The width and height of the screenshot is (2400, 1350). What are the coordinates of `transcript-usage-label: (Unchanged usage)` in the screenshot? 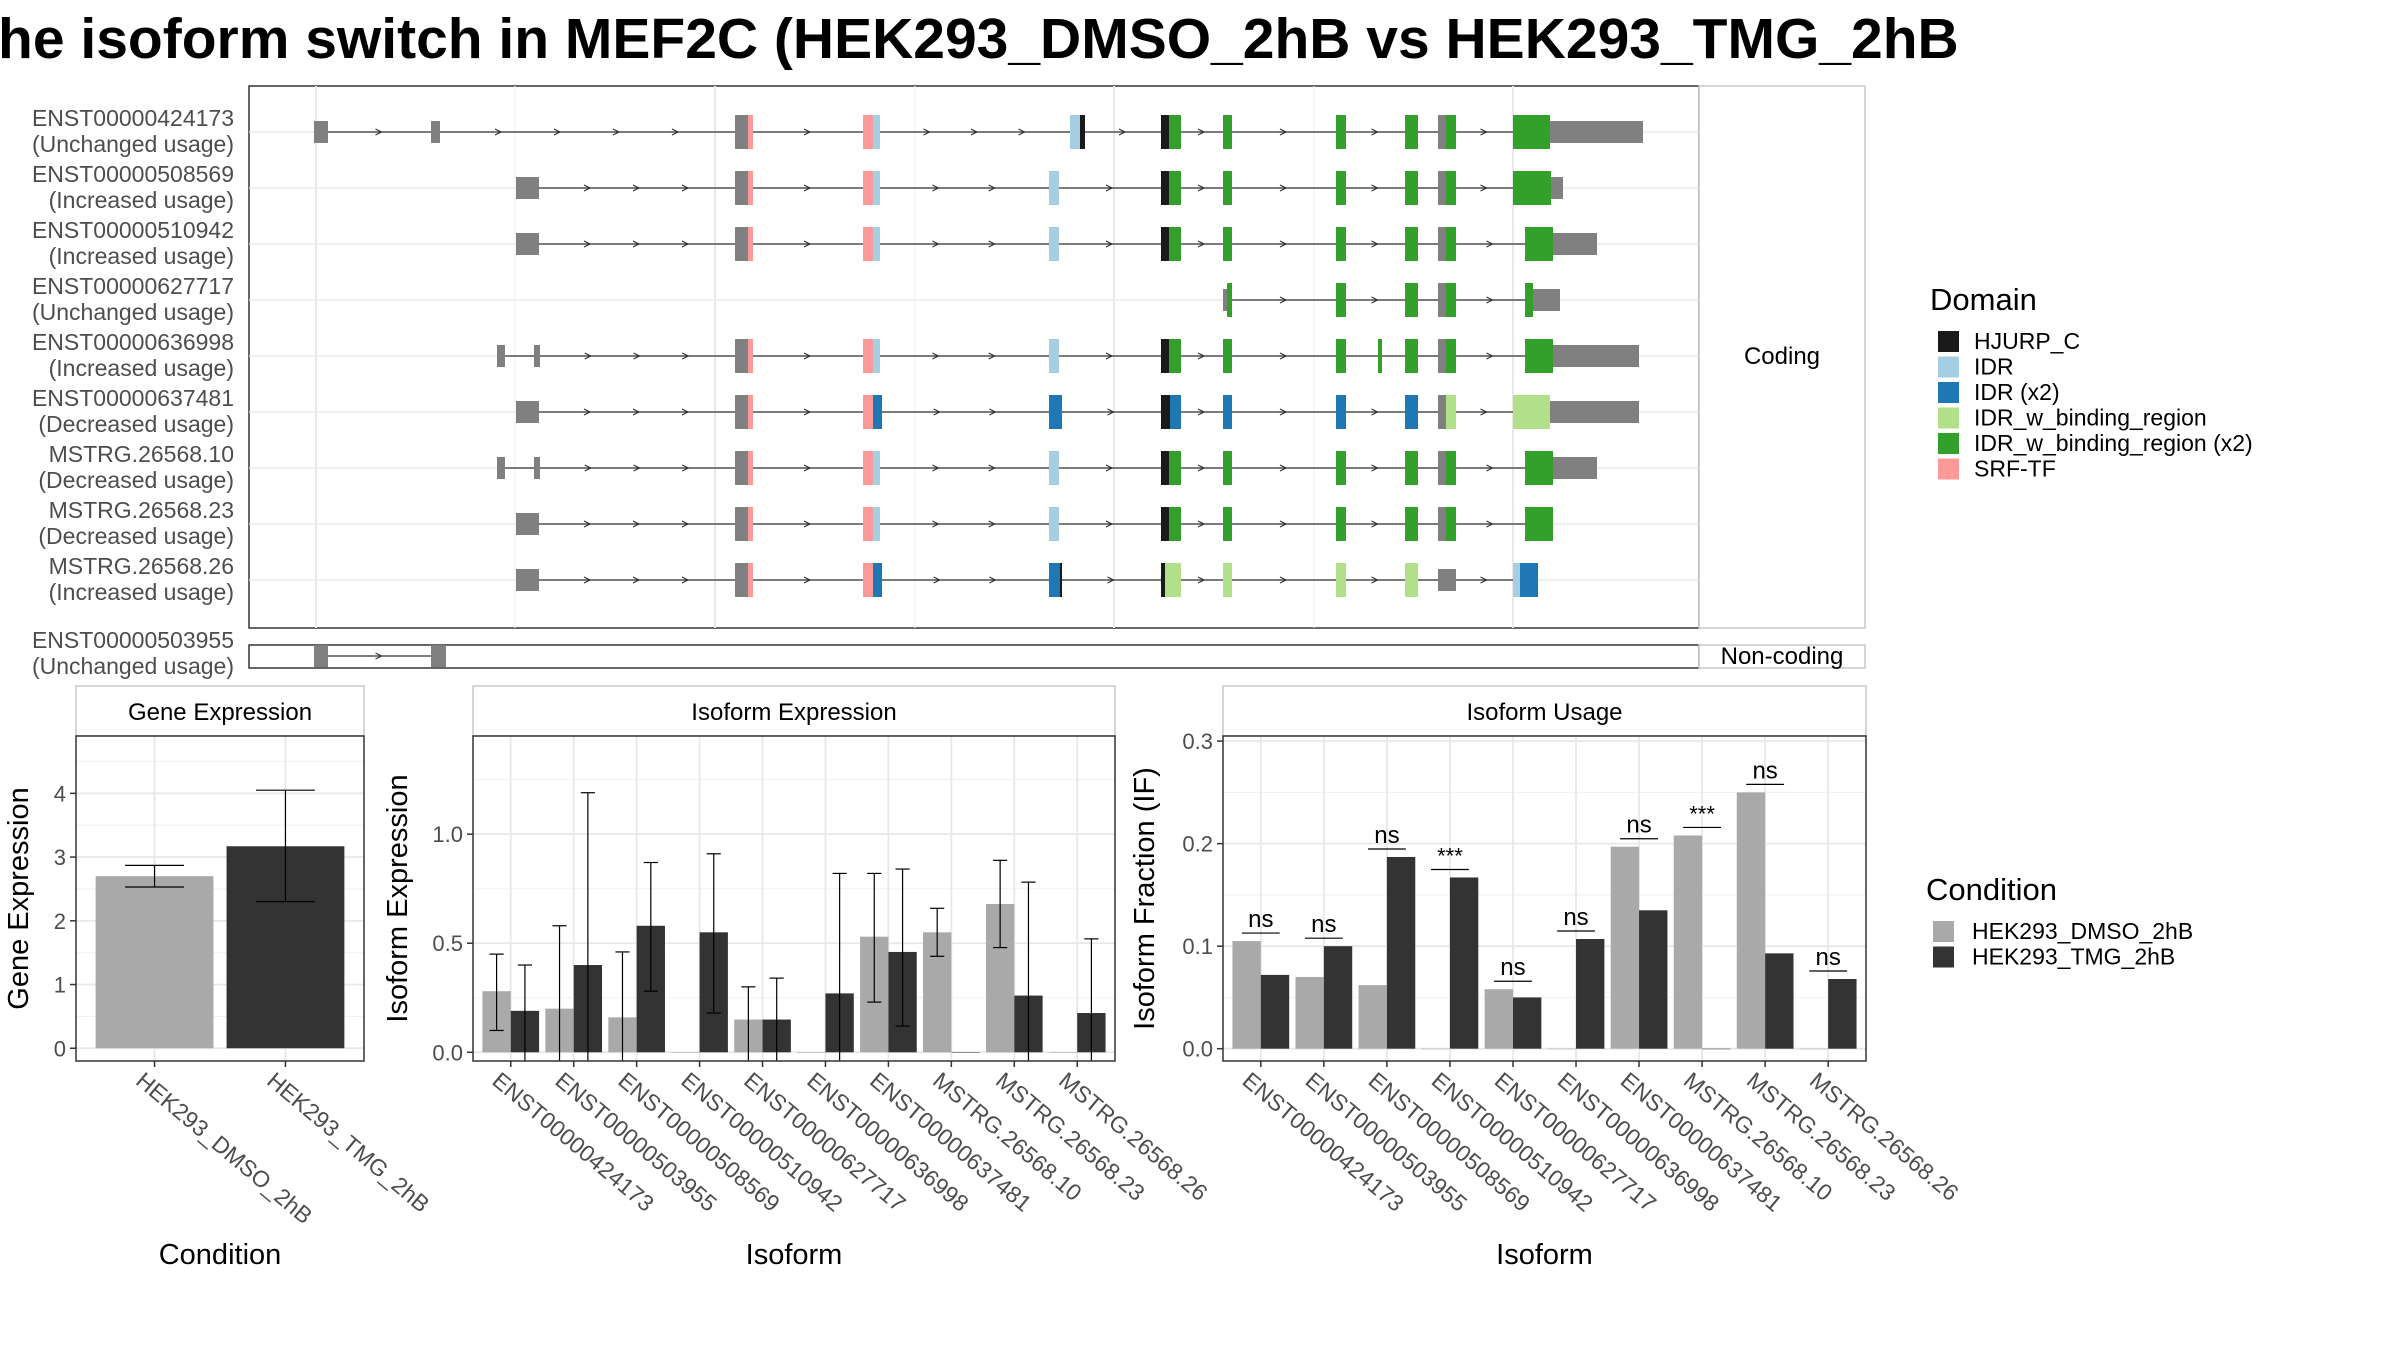 It's located at (133, 666).